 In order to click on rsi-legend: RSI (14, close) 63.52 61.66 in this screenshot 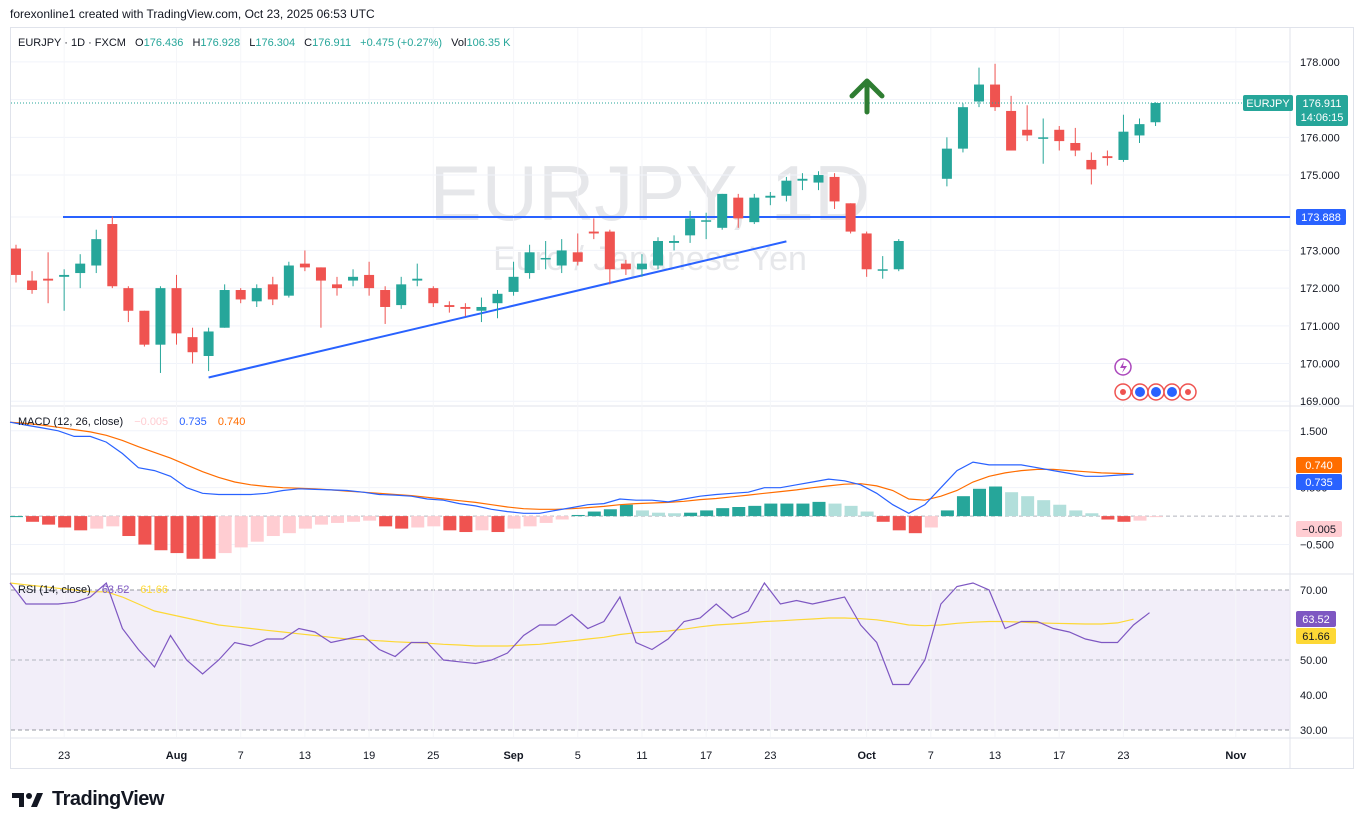, I will do `click(93, 590)`.